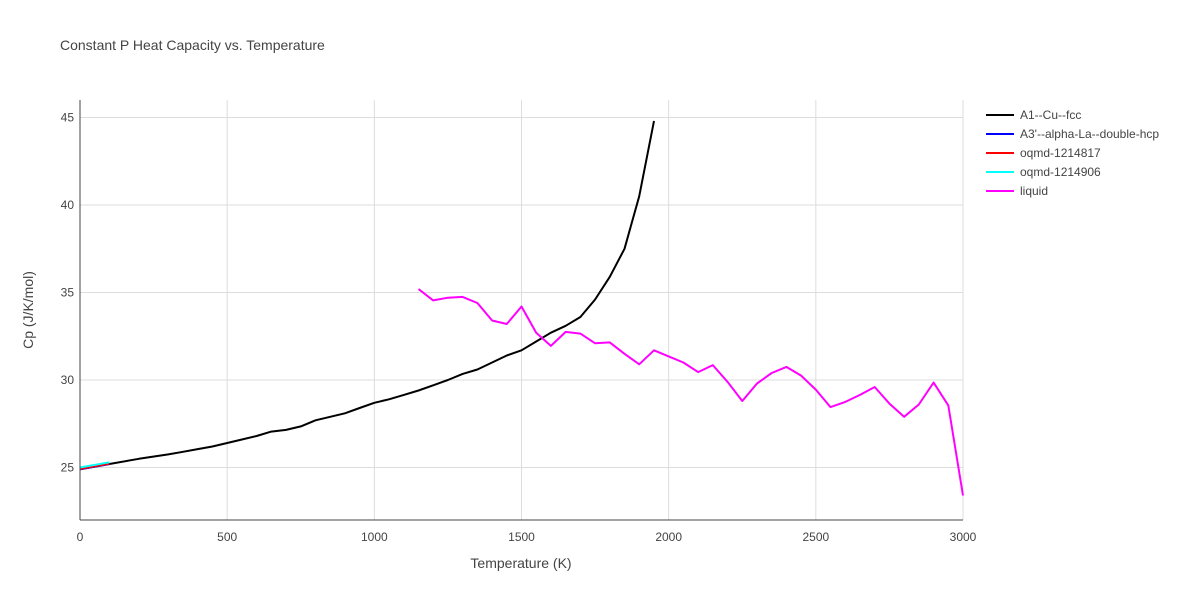  Describe the element at coordinates (1060, 153) in the screenshot. I see `legend-label: oqmd-1214817` at that location.